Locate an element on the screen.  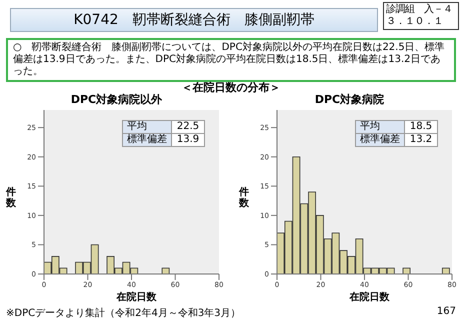
annotation: 13.2 is located at coordinates (421, 140).